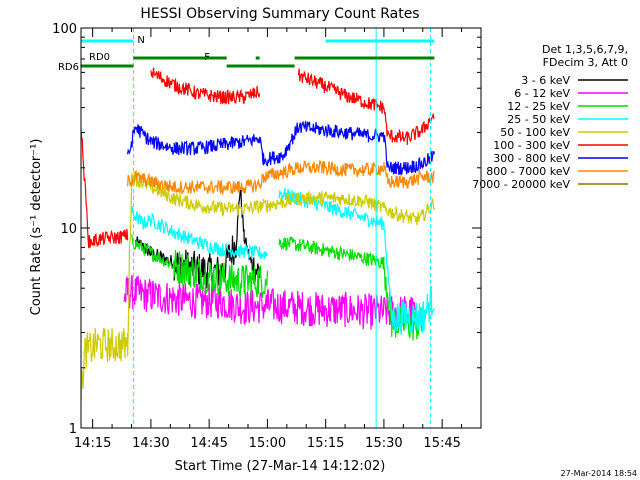 This screenshot has width=640, height=480. I want to click on x-tick-label-0: 14:15, so click(92, 443).